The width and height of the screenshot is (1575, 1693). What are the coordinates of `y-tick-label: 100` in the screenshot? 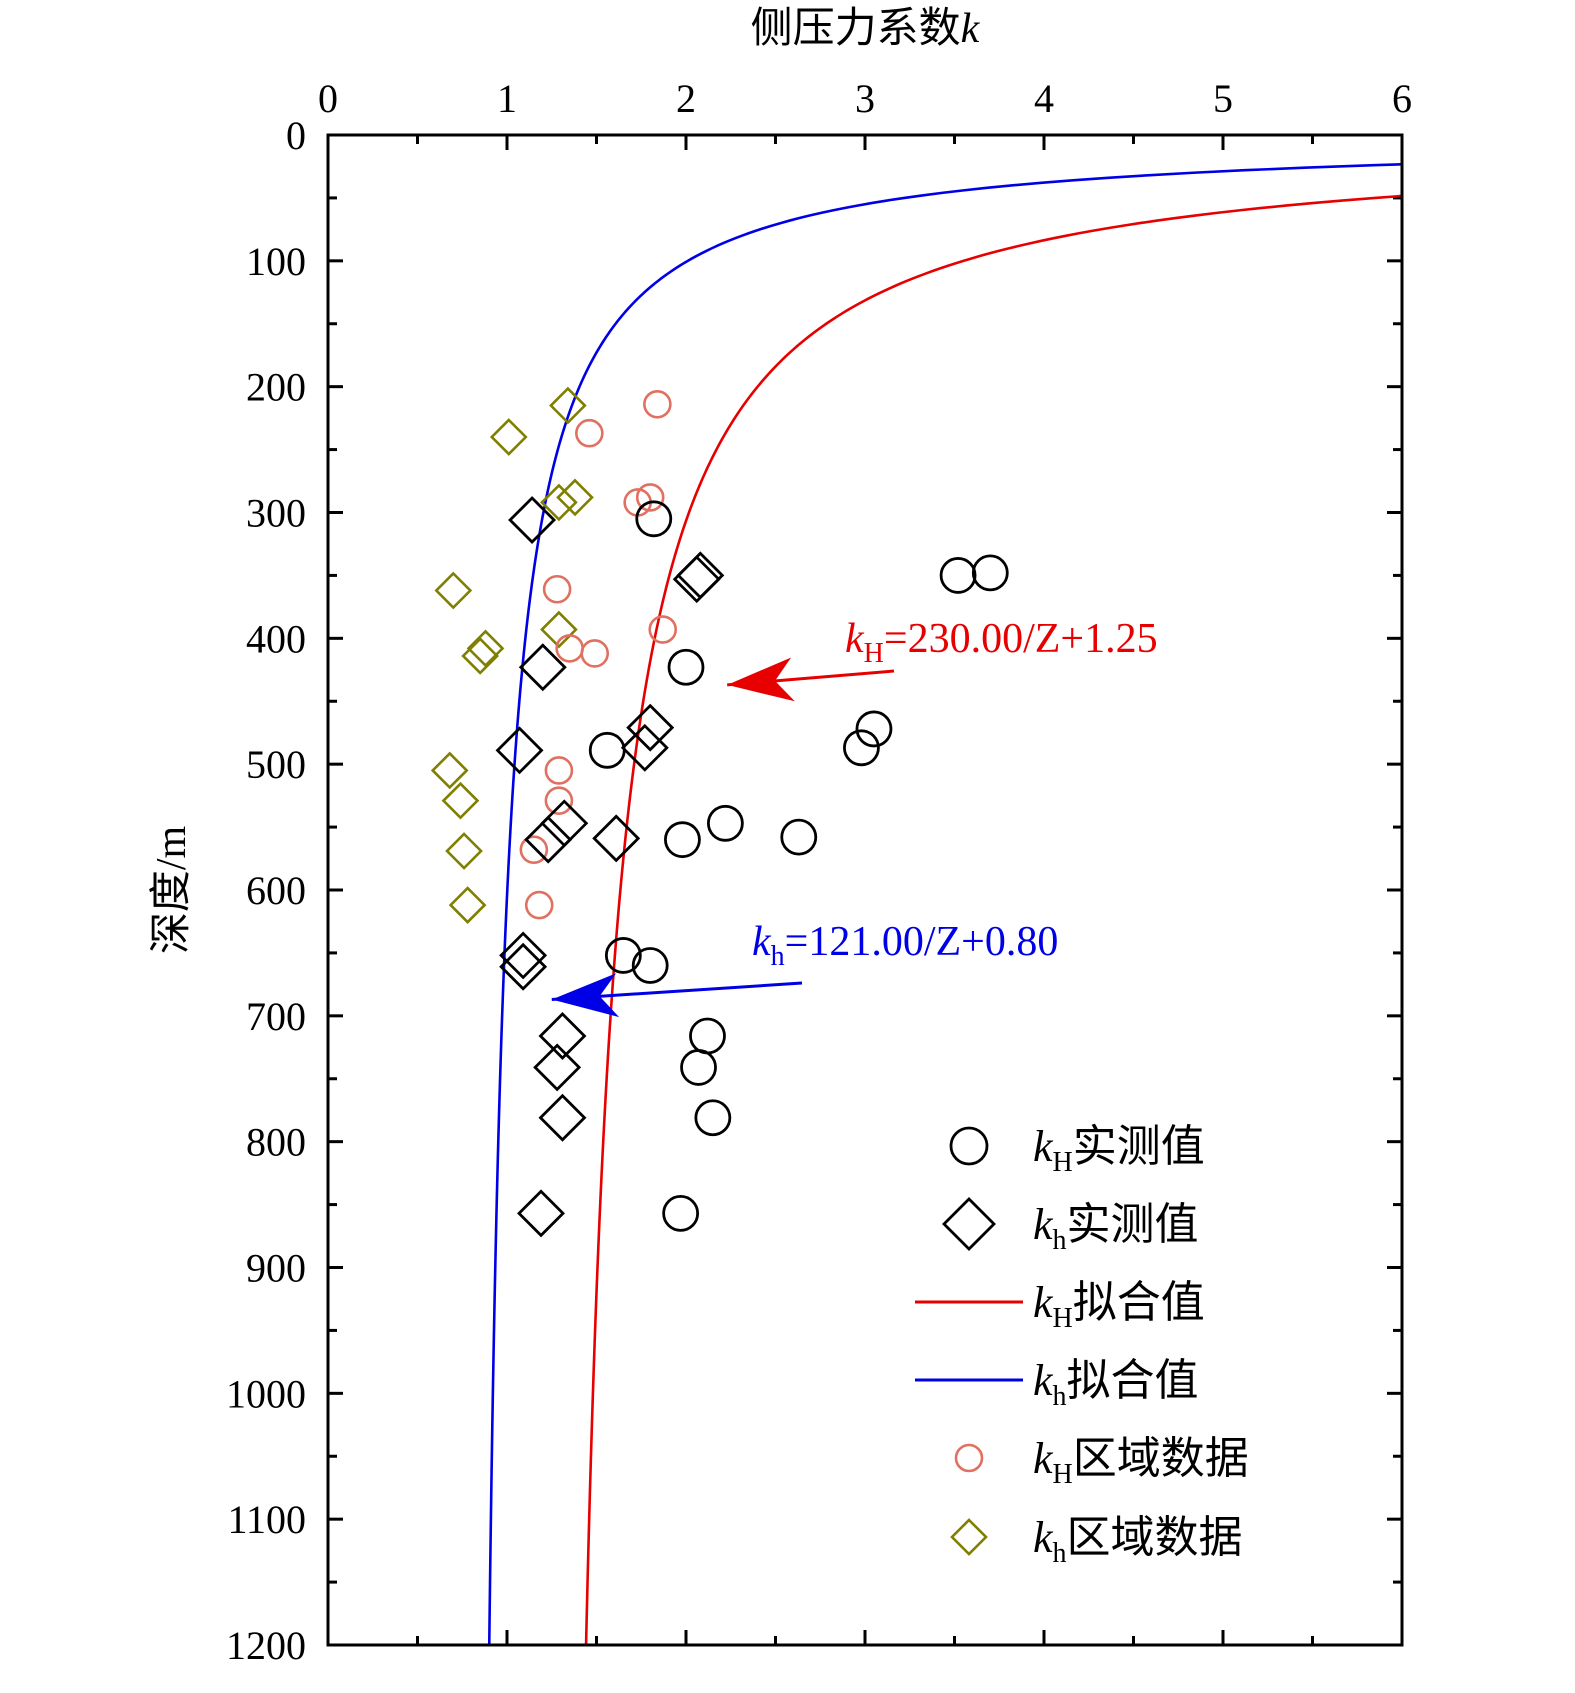 It's located at (276, 261).